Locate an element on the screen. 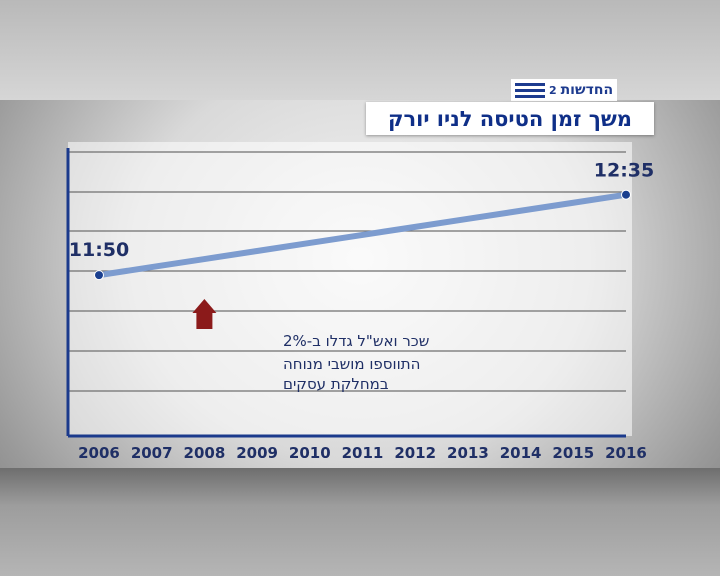  chart-title: משך זמן הטיסה לניו יורק is located at coordinates (510, 118).